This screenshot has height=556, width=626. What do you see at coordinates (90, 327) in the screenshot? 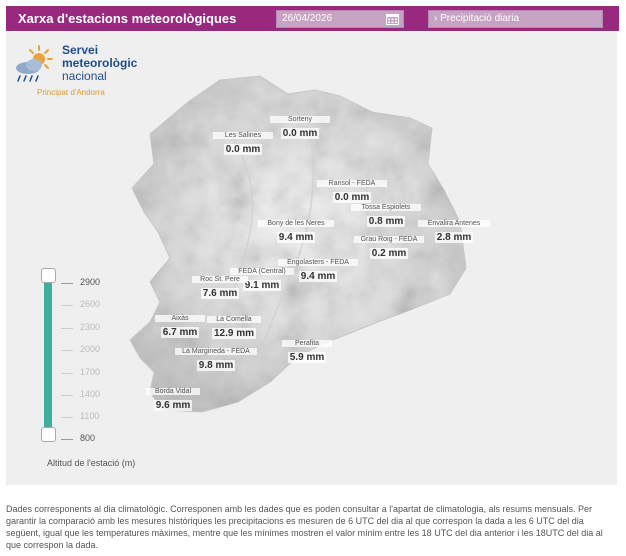
I see `altitude-tick-label: 2300` at bounding box center [90, 327].